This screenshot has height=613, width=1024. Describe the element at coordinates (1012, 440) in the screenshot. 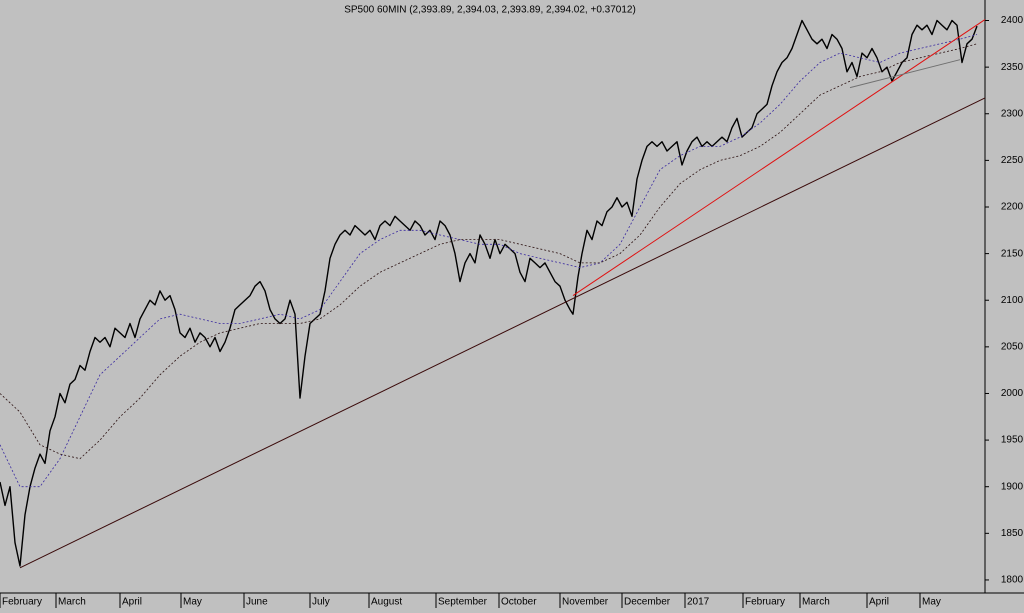

I see `y-tick-label: 1950` at that location.